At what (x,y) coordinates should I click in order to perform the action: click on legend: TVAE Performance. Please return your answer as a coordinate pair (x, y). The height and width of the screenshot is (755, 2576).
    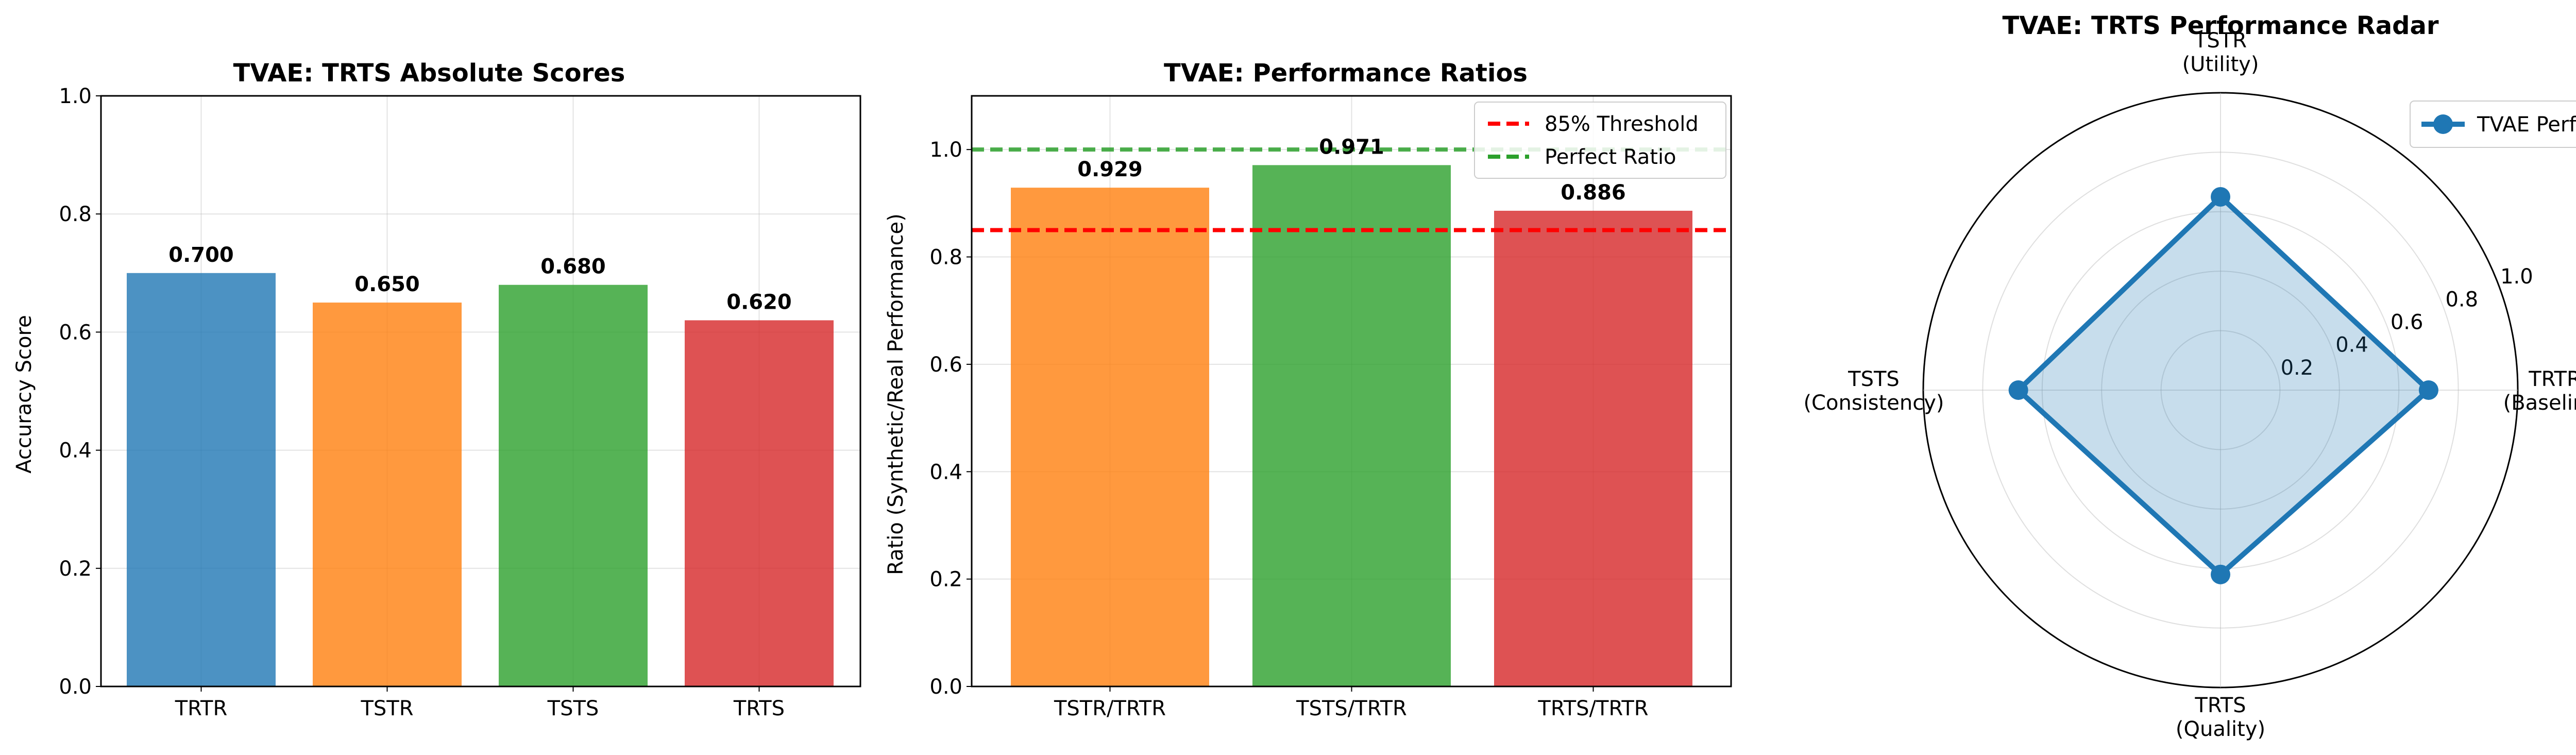
    Looking at the image, I should click on (2493, 124).